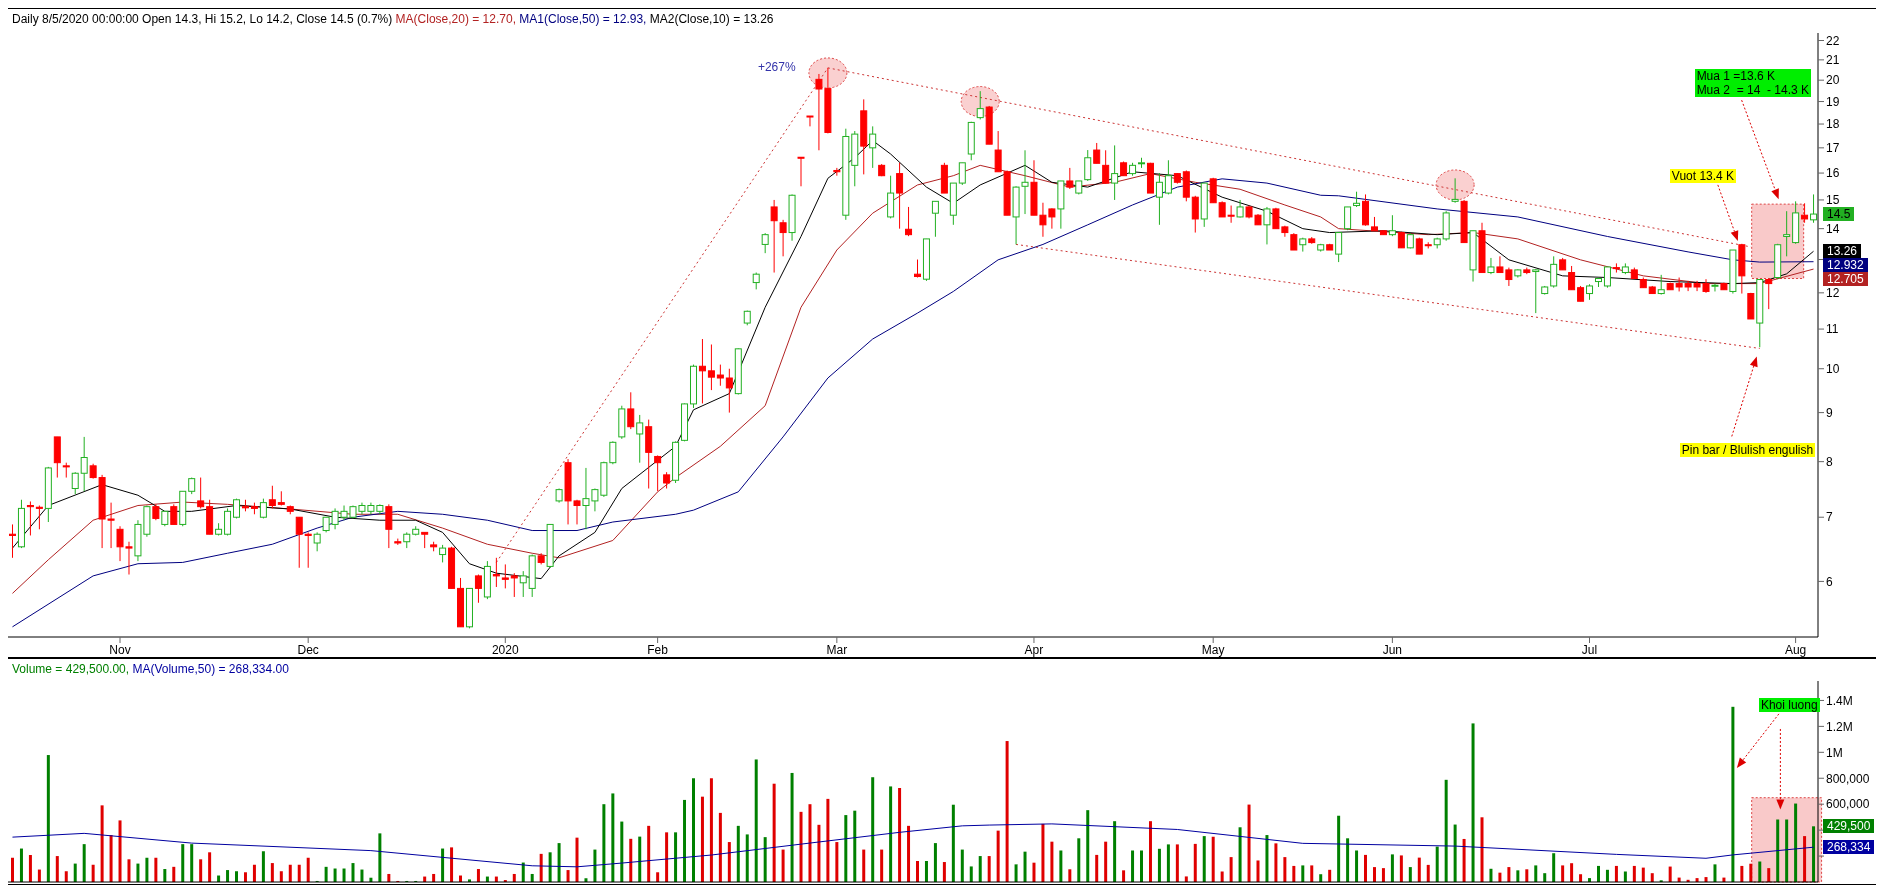  I want to click on annotation: Vuot 13.4 K, so click(1703, 175).